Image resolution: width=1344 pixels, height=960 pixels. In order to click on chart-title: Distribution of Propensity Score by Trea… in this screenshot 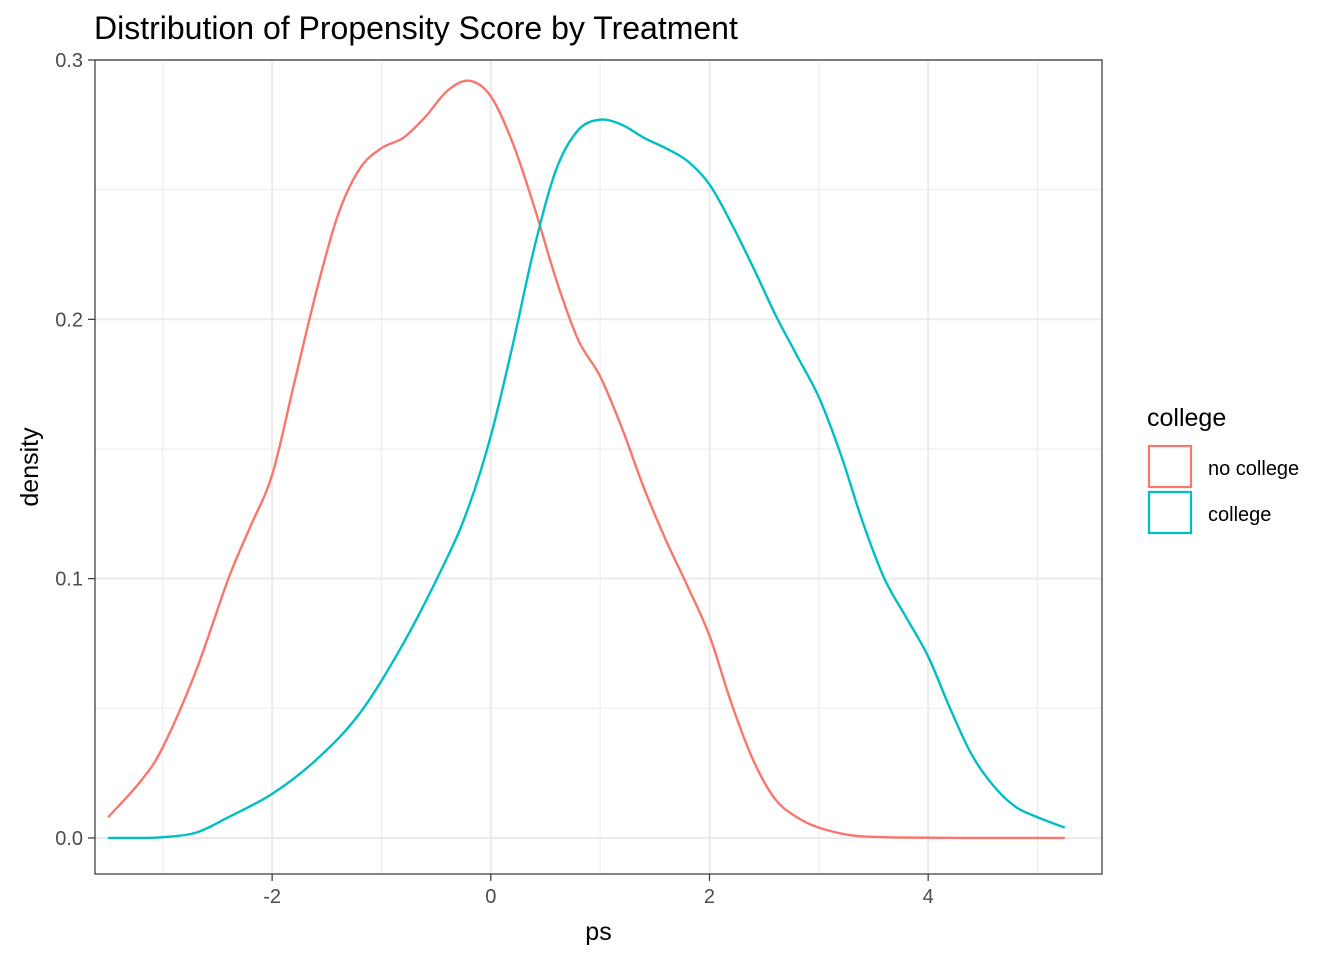, I will do `click(416, 28)`.